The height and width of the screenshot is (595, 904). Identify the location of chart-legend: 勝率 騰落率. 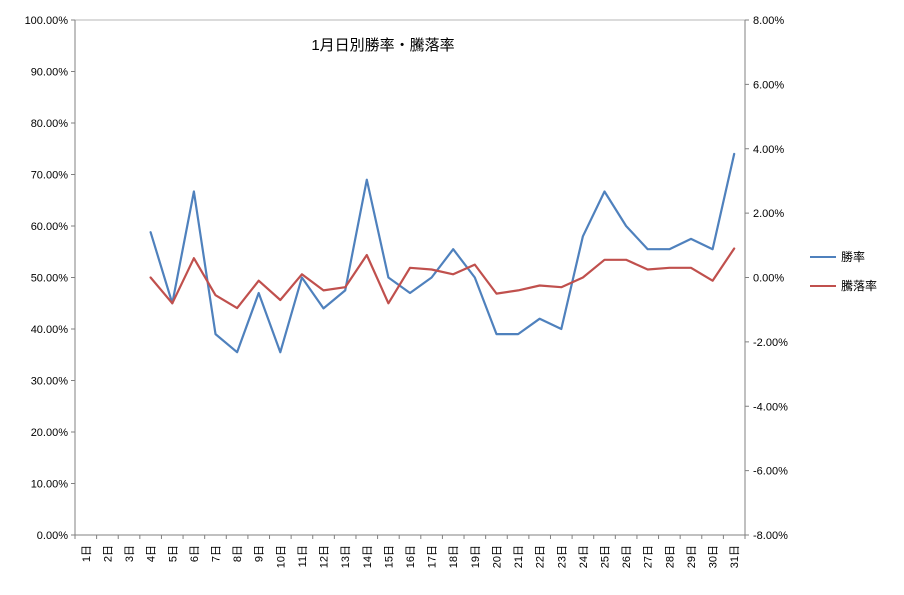
(843, 271).